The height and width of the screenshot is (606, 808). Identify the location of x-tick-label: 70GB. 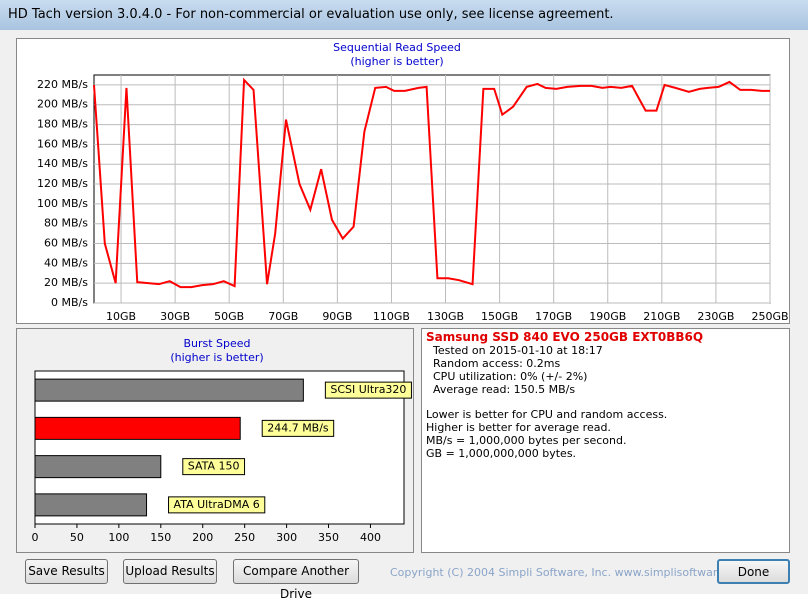
(283, 316).